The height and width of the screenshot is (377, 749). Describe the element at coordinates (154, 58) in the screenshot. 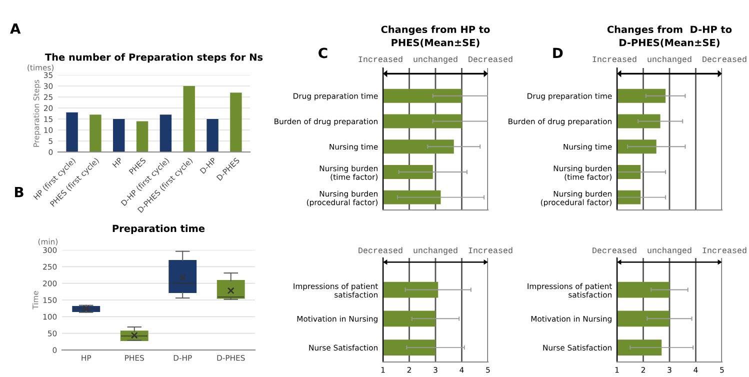

I see `chart-title: The number of Preparation steps for Ns` at that location.